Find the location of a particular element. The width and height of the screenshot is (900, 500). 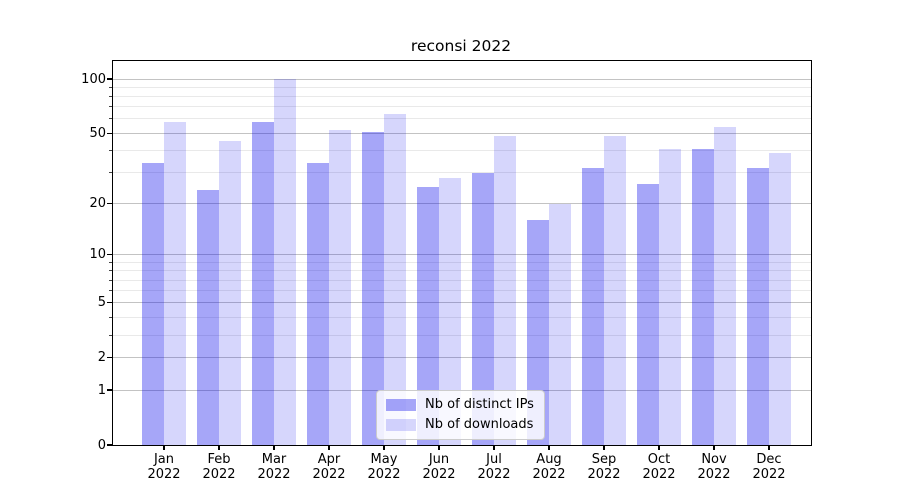

bar-distinct-ips-sep is located at coordinates (593, 306).